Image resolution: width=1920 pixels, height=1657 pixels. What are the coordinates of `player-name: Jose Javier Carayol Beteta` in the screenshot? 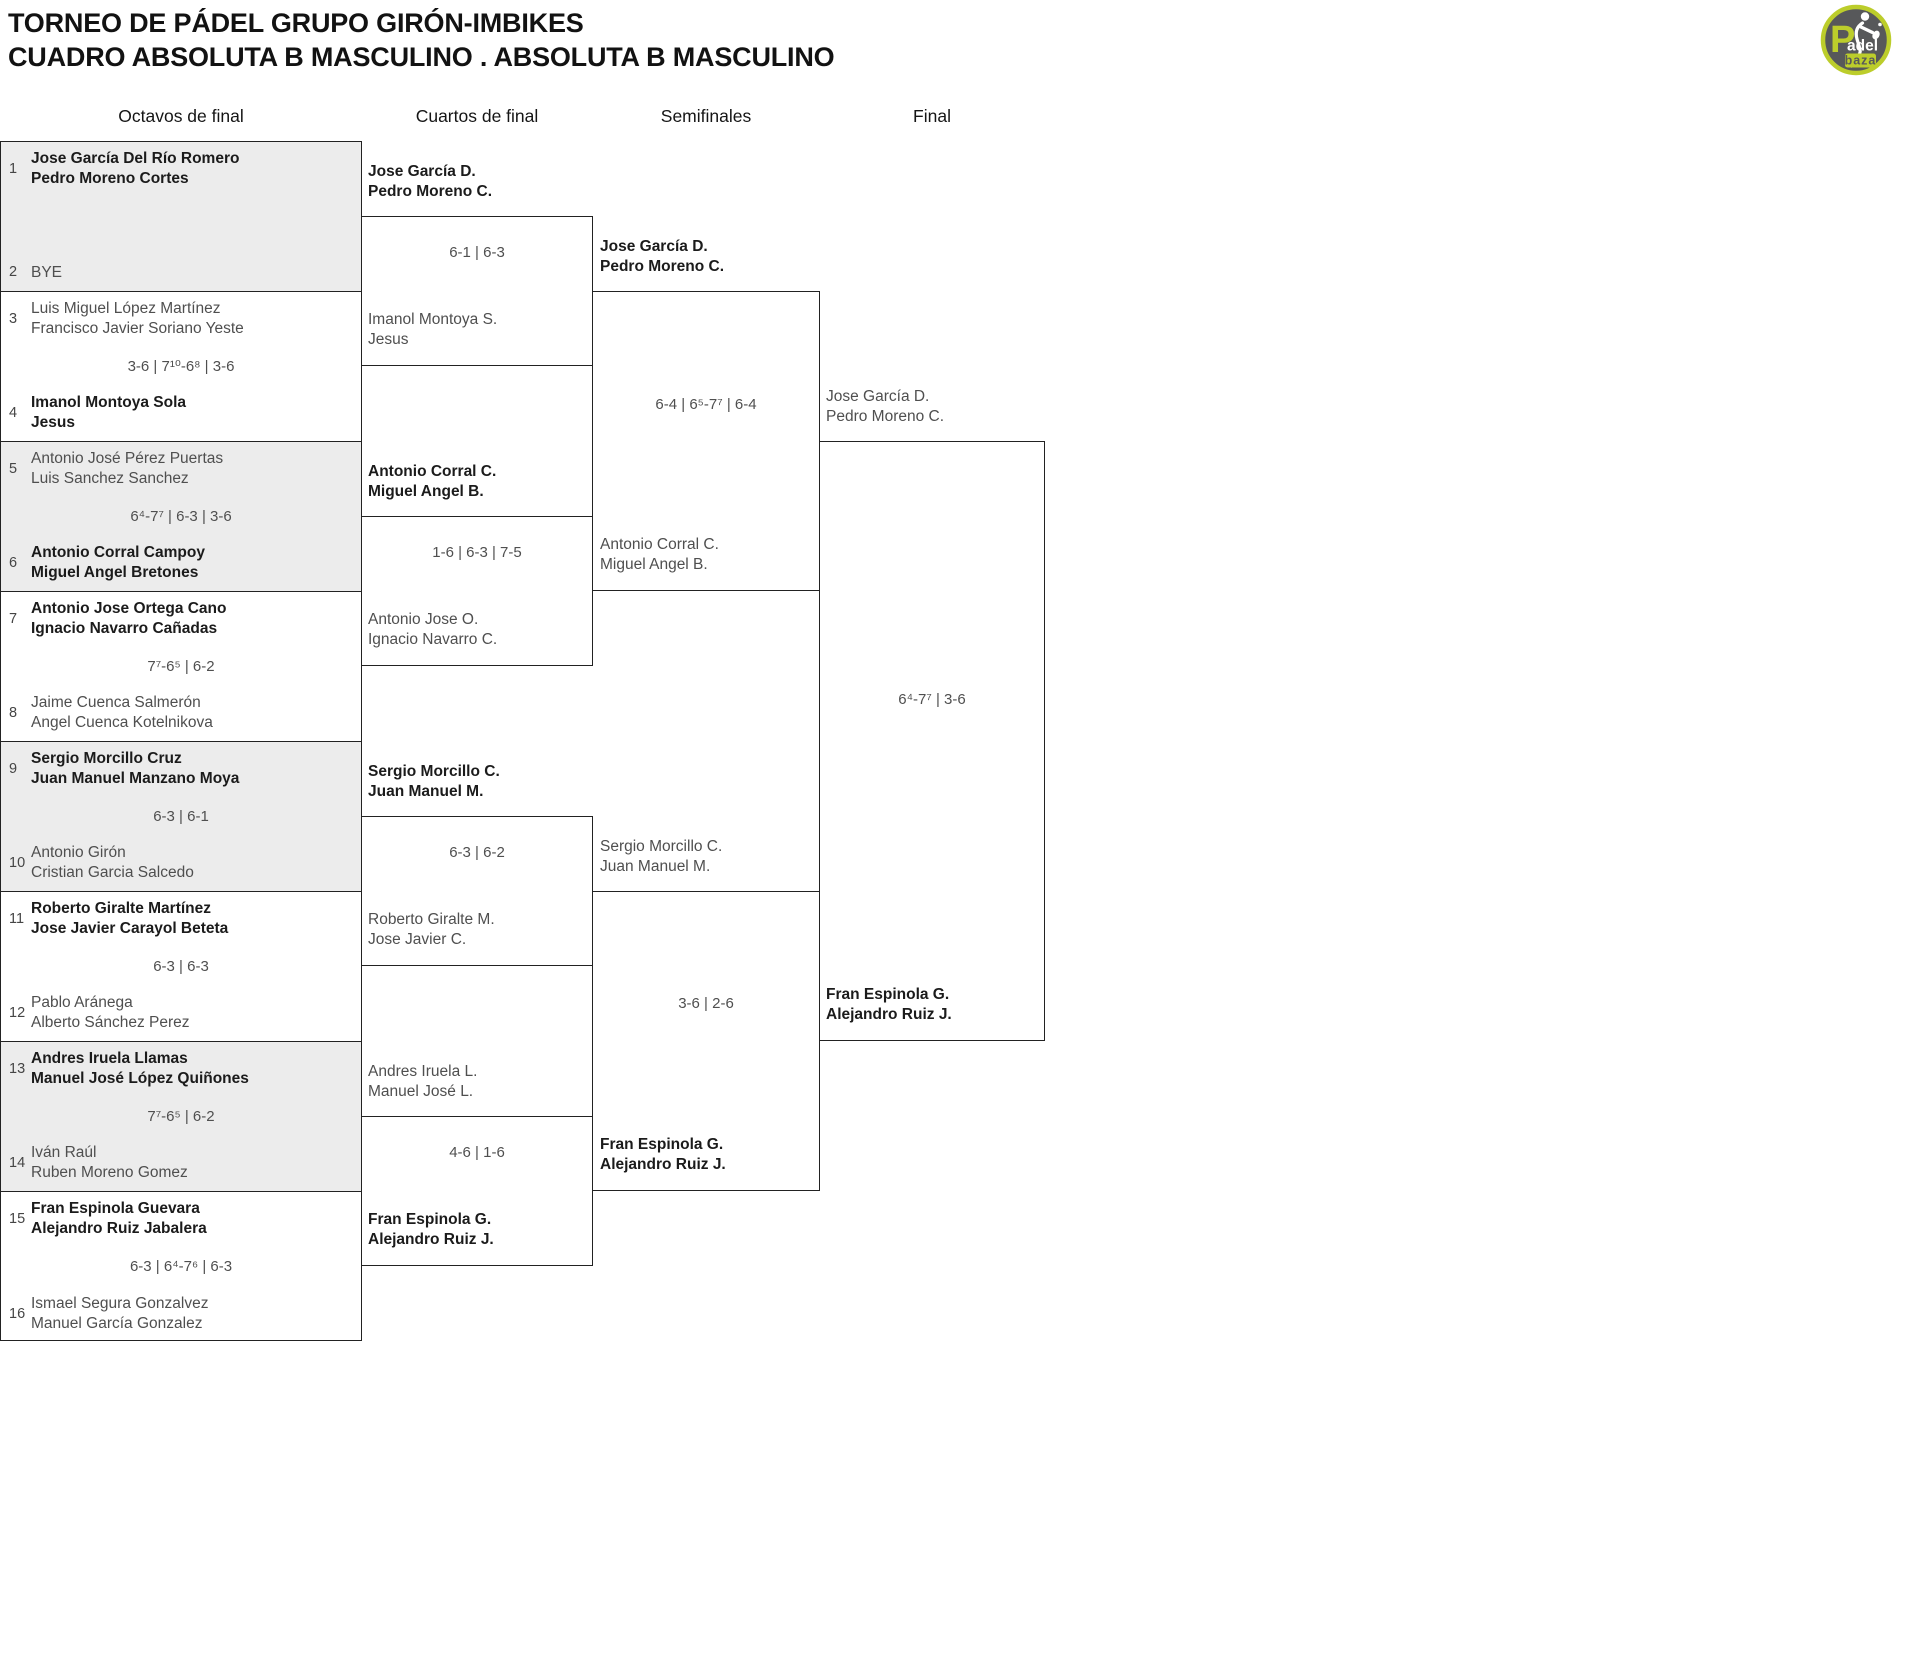 It's located at (130, 928).